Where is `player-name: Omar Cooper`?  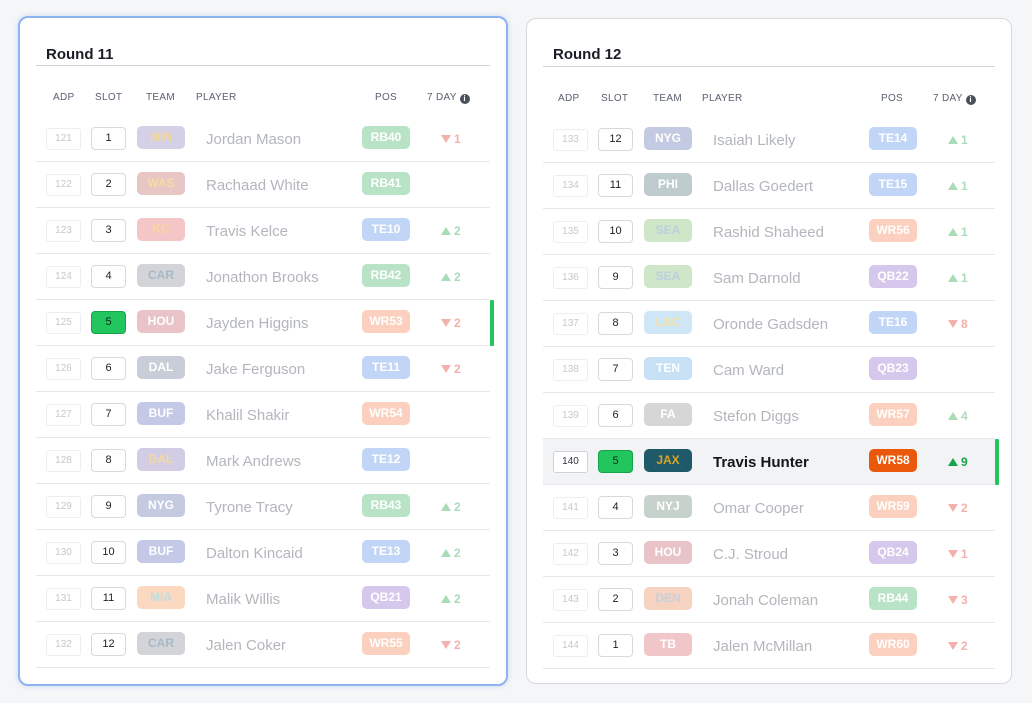 player-name: Omar Cooper is located at coordinates (758, 508).